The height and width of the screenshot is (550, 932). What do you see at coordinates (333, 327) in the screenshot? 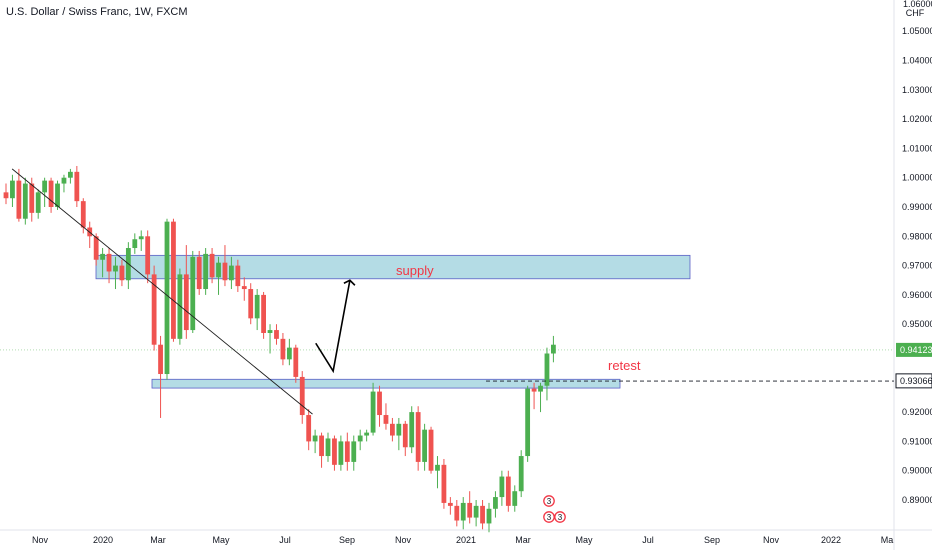
I see `projection-path` at bounding box center [333, 327].